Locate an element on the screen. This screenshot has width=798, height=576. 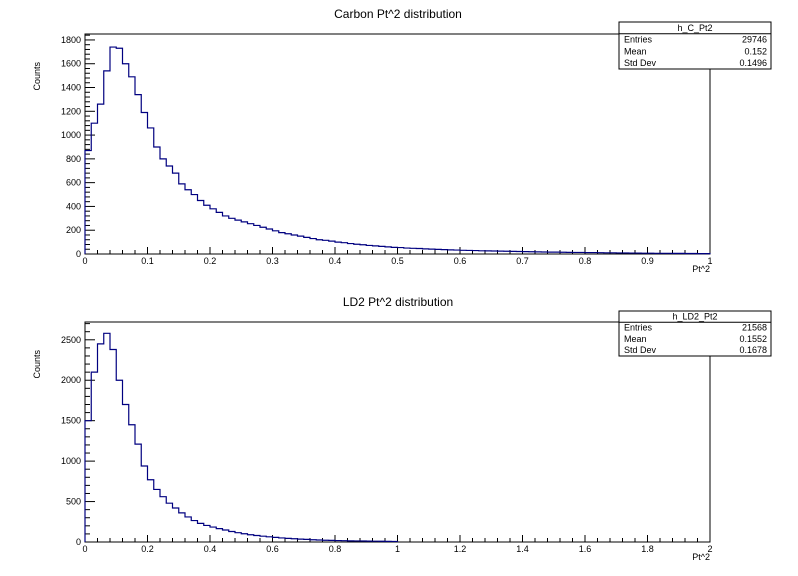
y-tick-label-carbon: 1800 is located at coordinates (71, 40).